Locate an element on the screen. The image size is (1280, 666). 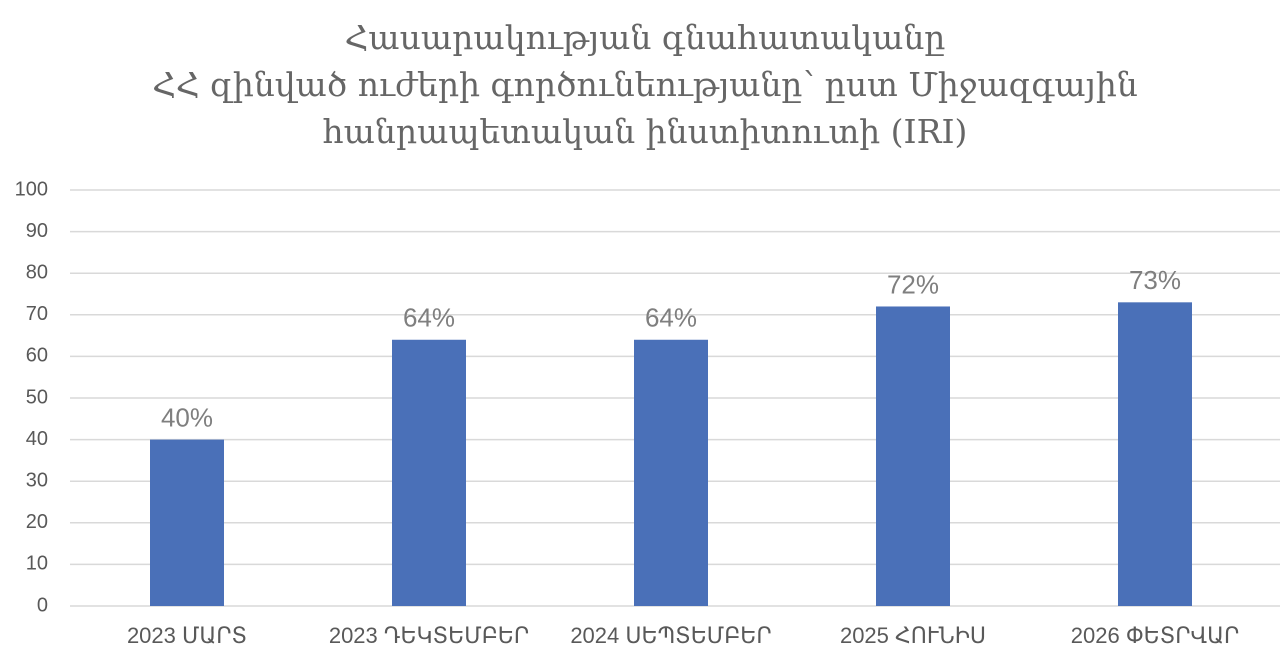
y-tick-label: 30 is located at coordinates (37, 480).